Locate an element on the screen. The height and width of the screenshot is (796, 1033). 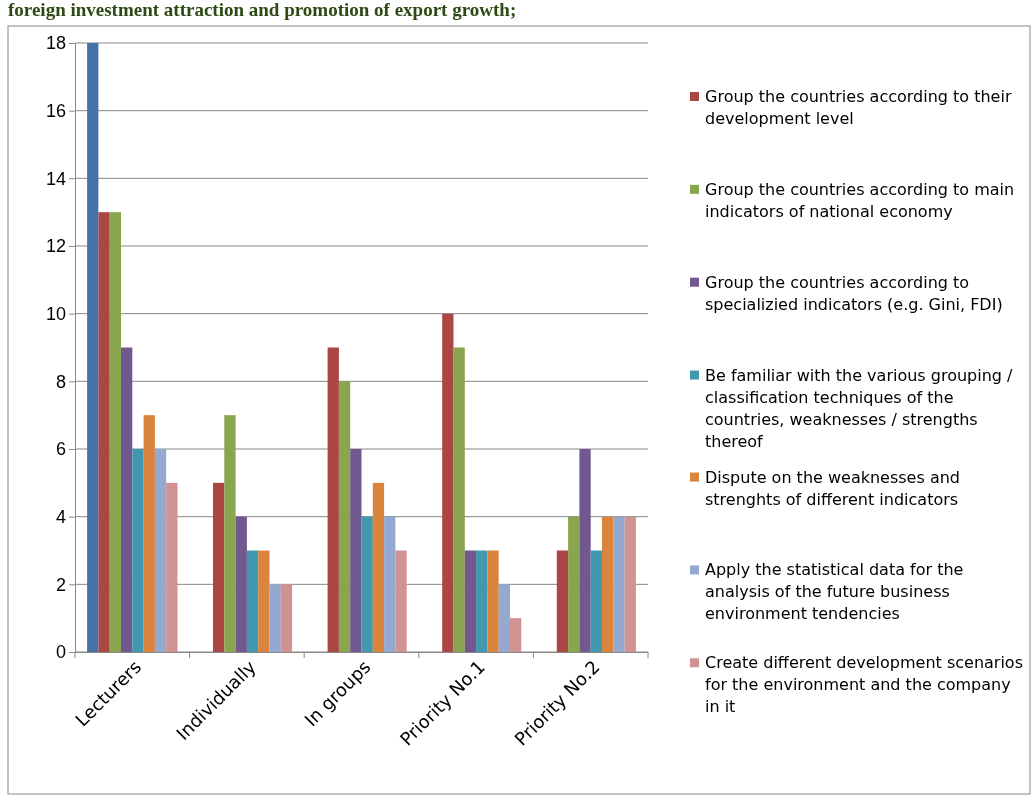
legend-label: Apply the statistical data for the analysis of the future business environment tendencies is located at coordinates (834, 592).